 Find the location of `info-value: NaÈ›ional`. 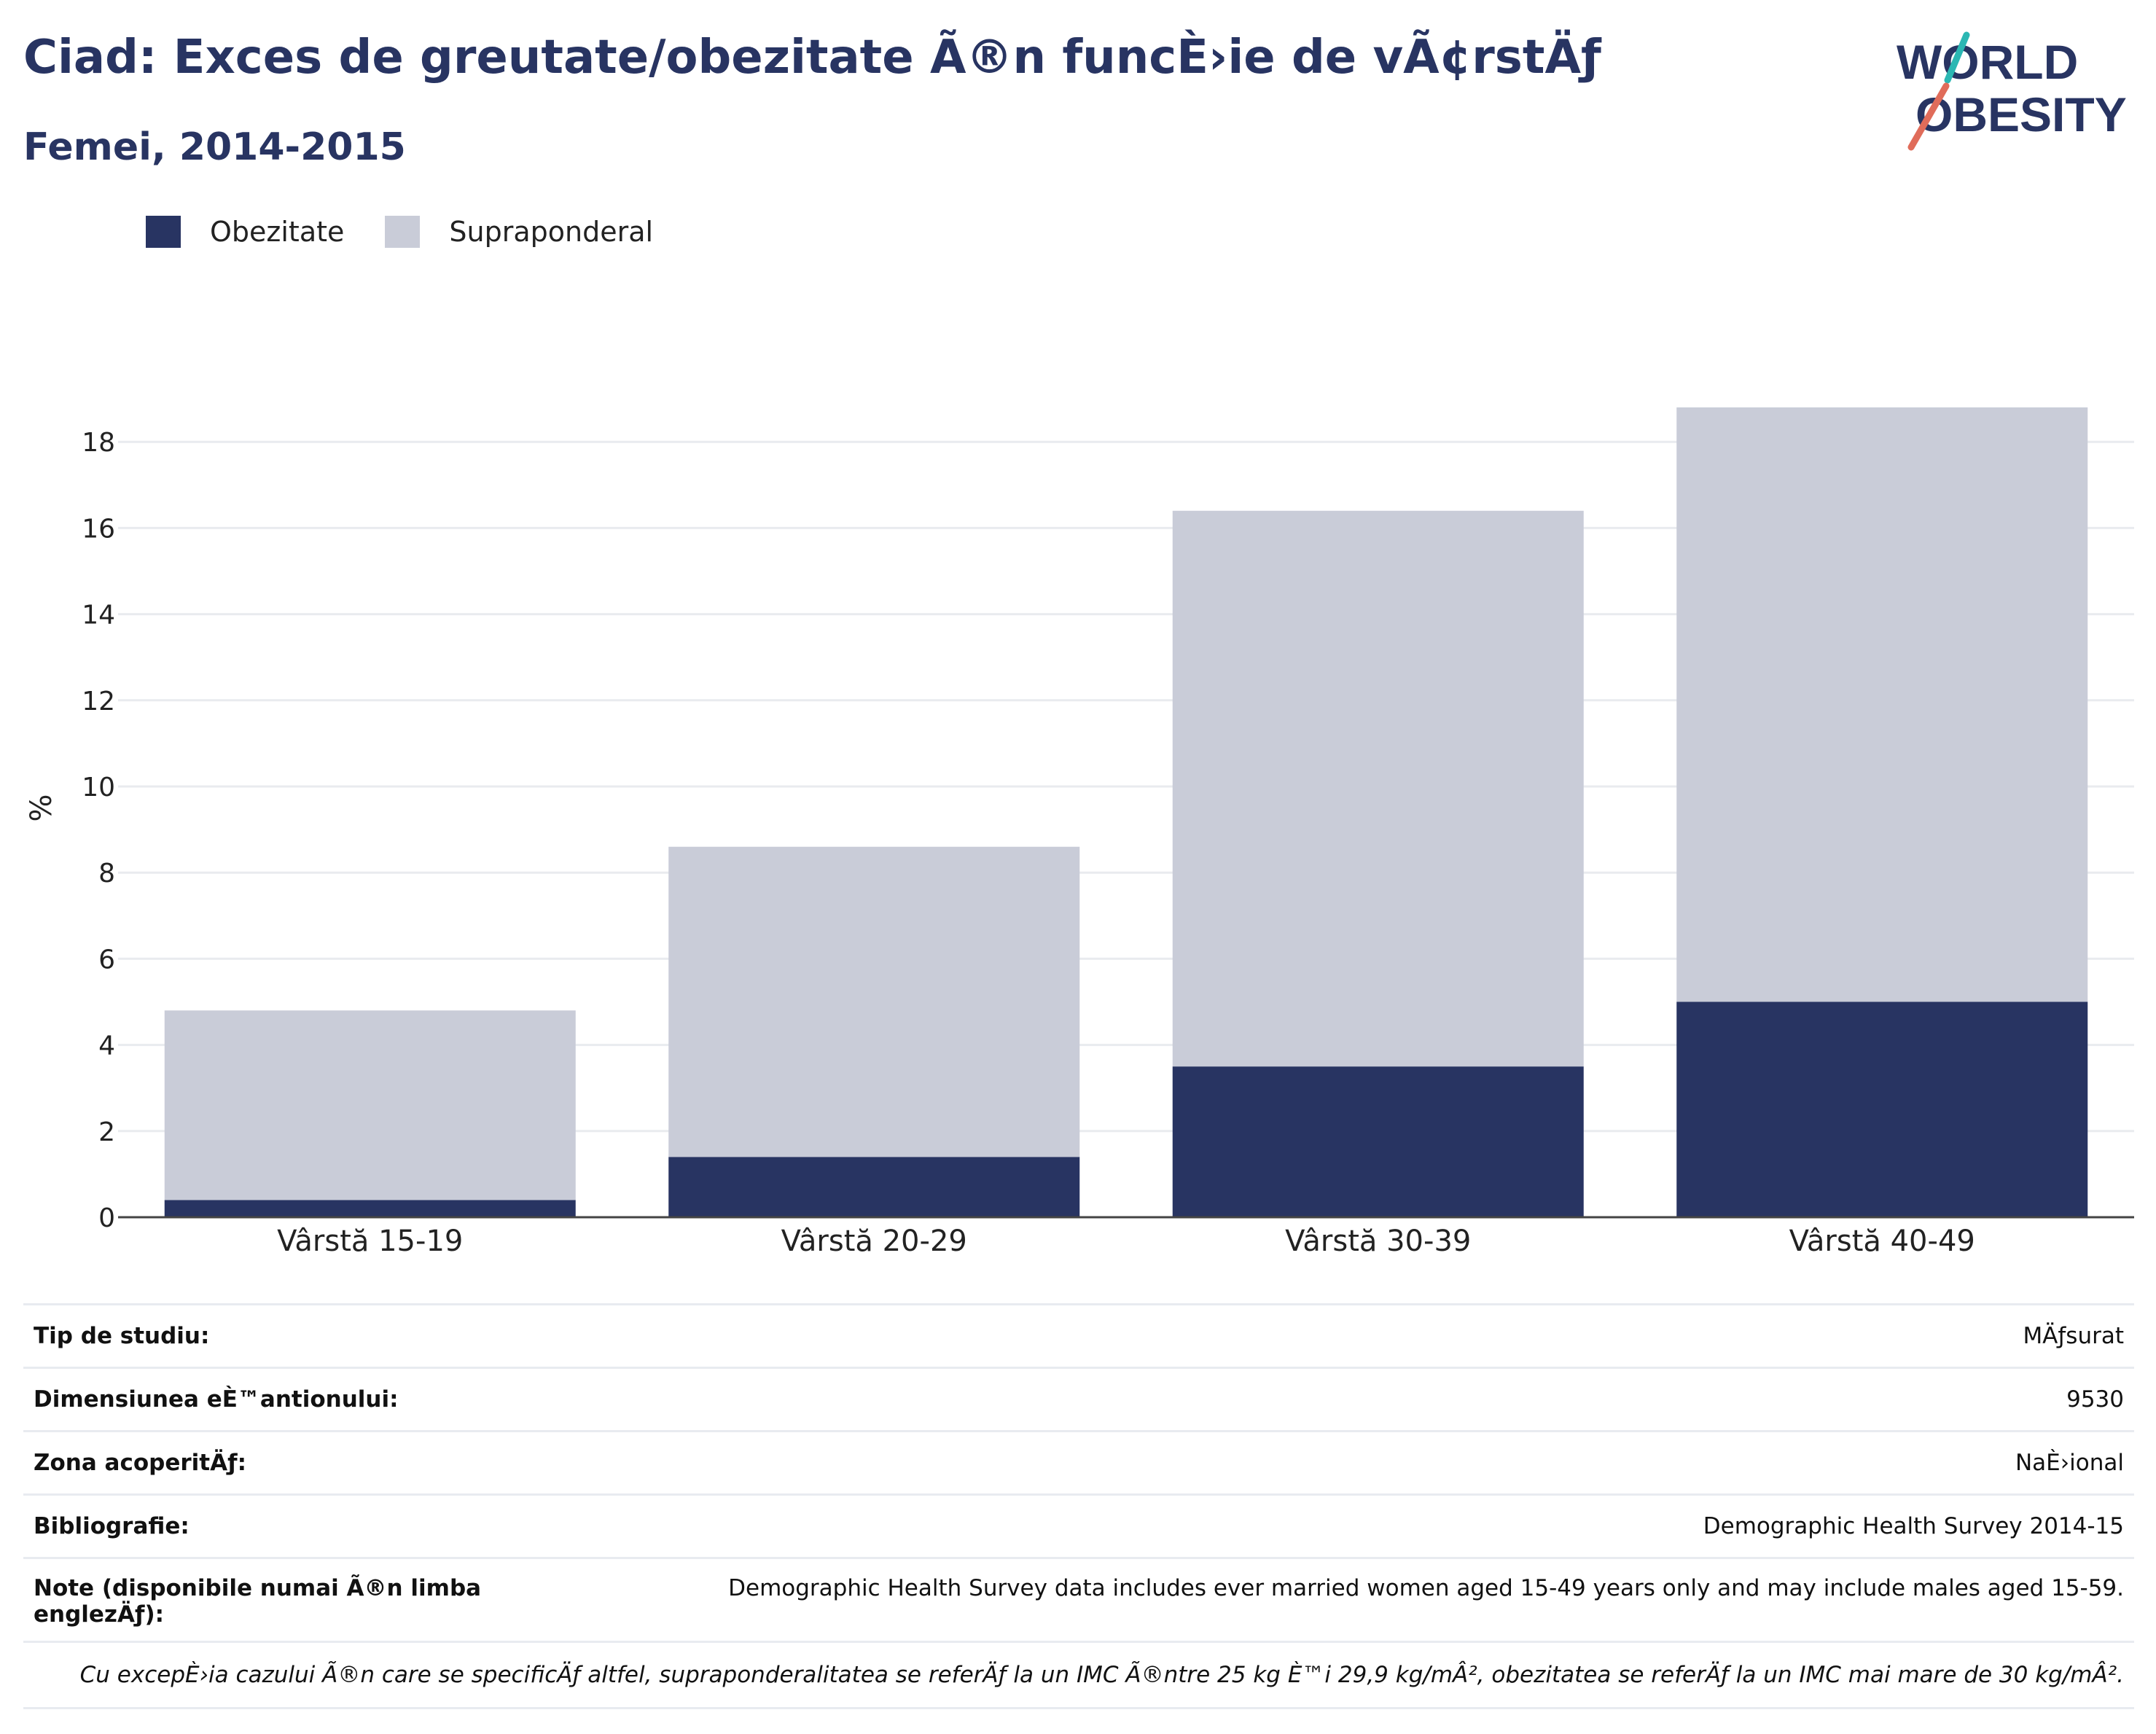

info-value: NaÈ›ional is located at coordinates (2069, 1463).